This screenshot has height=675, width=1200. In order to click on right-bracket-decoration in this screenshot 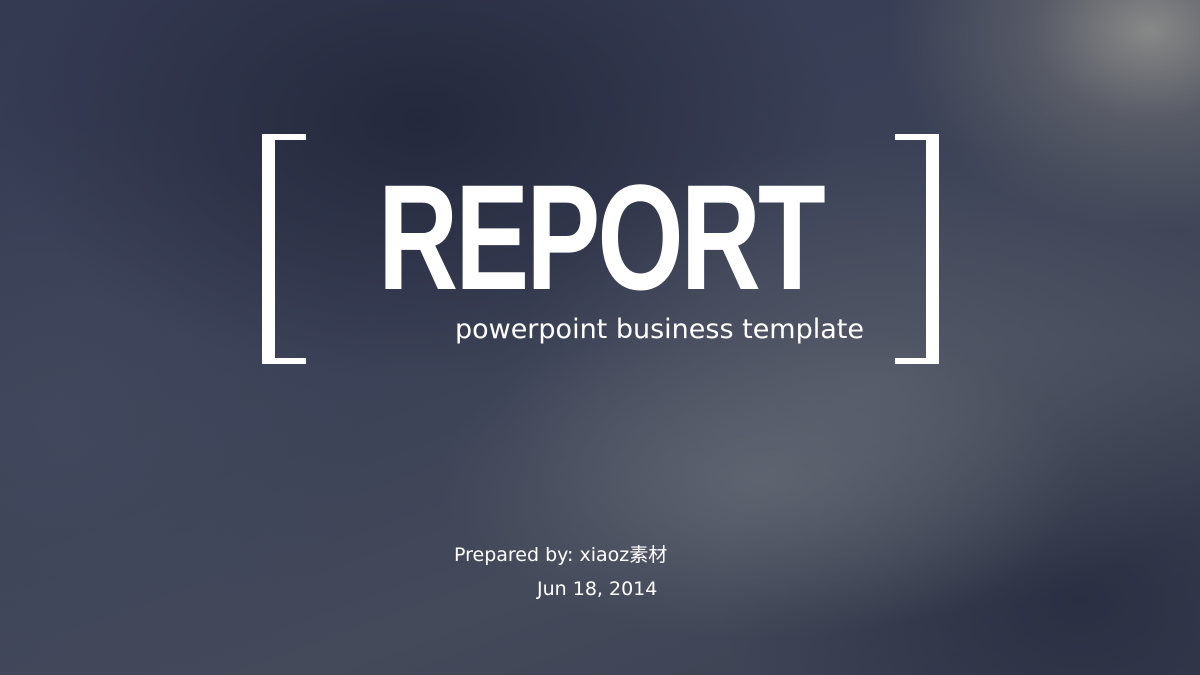, I will do `click(917, 249)`.